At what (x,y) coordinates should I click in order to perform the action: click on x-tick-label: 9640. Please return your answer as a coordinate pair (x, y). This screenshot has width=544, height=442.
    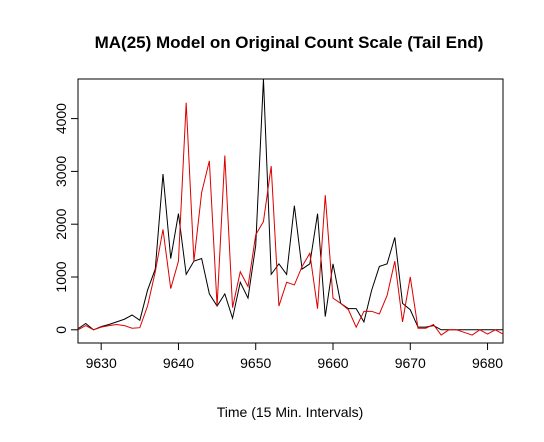
    Looking at the image, I should click on (178, 363).